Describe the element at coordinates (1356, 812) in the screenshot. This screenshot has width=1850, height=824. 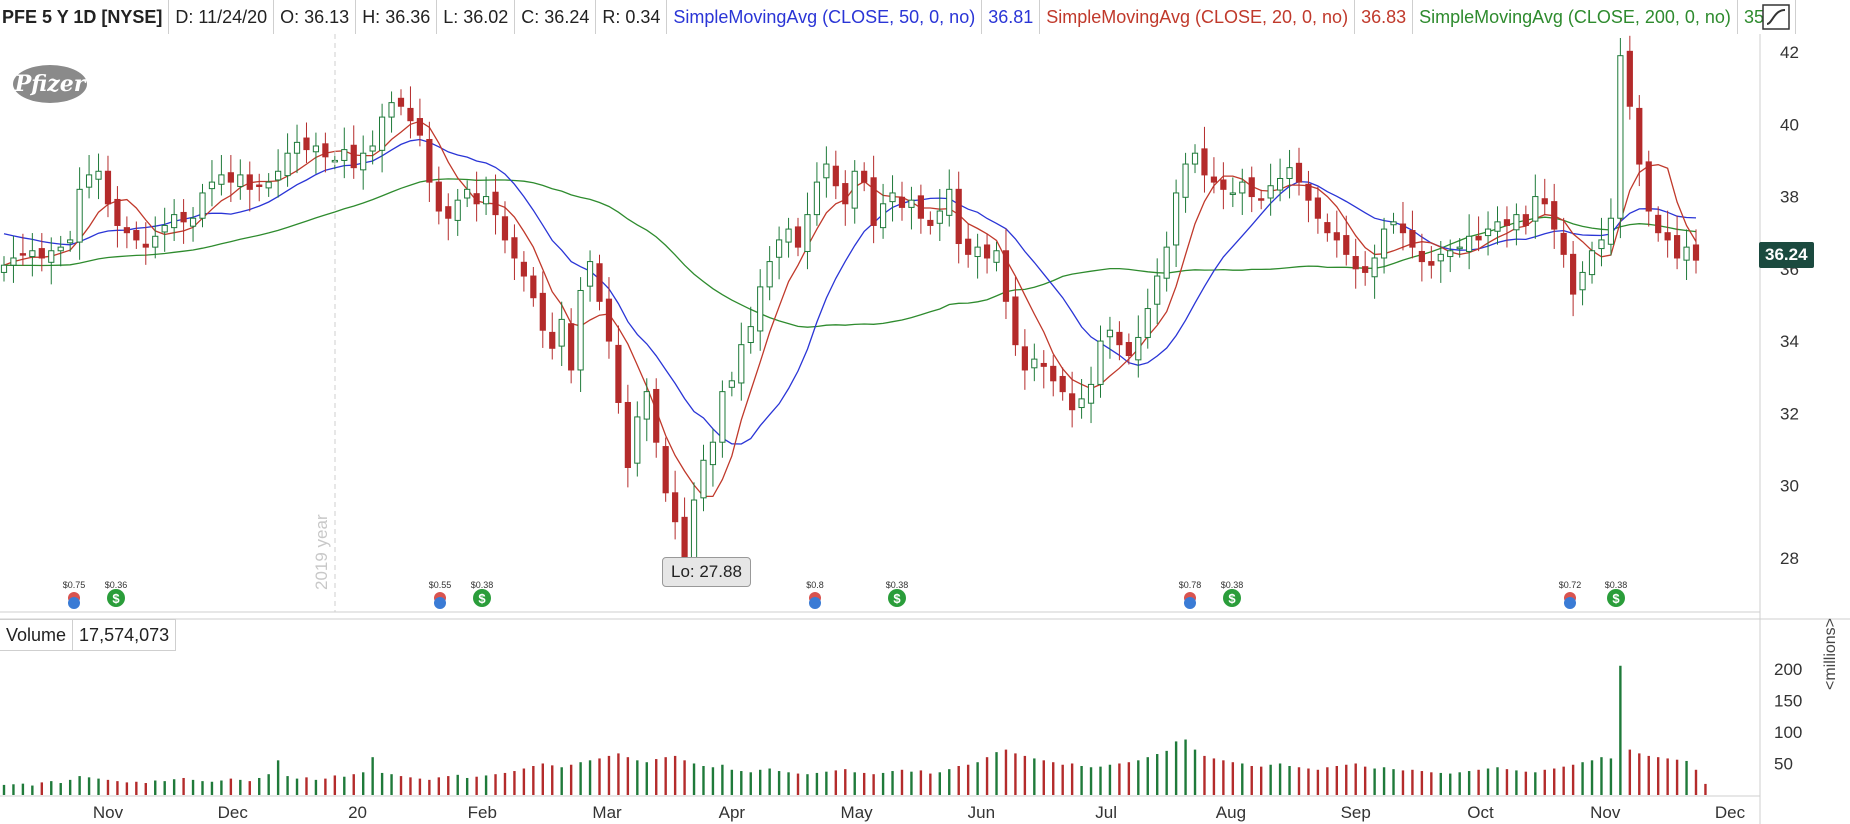
I see `time-tick-label: Sep` at that location.